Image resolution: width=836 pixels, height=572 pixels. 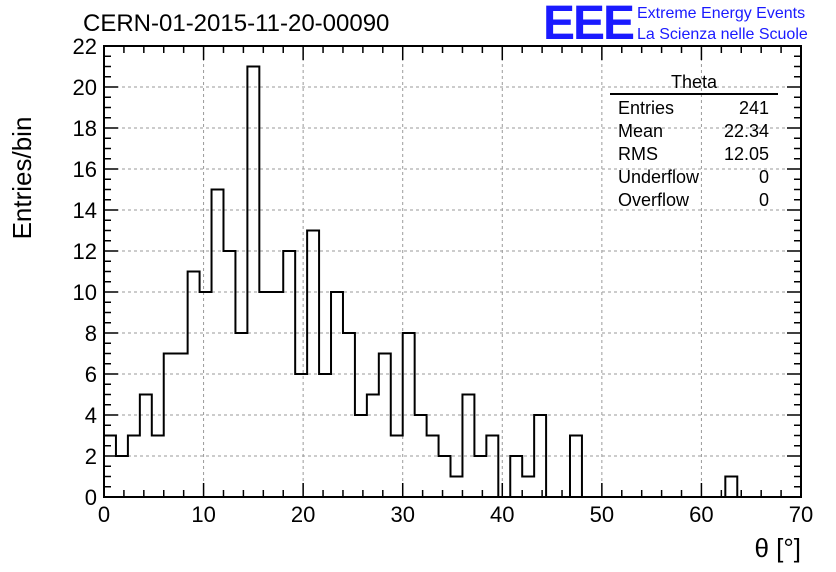 I want to click on x-tick-label: 20, so click(x=303, y=514).